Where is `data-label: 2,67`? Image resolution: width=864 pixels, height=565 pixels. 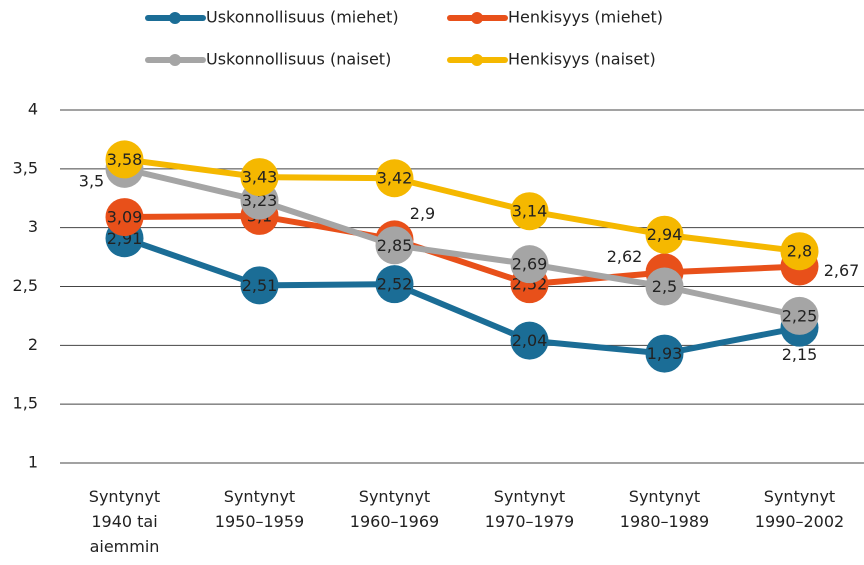
data-label: 2,67 is located at coordinates (842, 270).